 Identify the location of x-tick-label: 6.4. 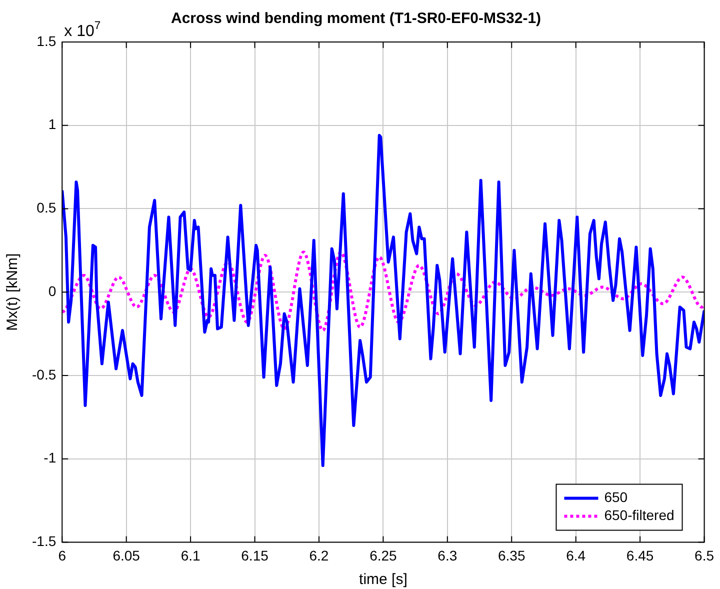
(576, 555).